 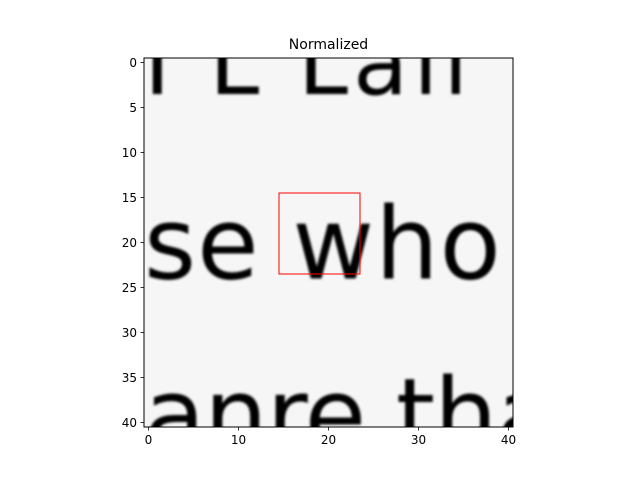 I want to click on y-tick-label: 25, so click(x=129, y=288).